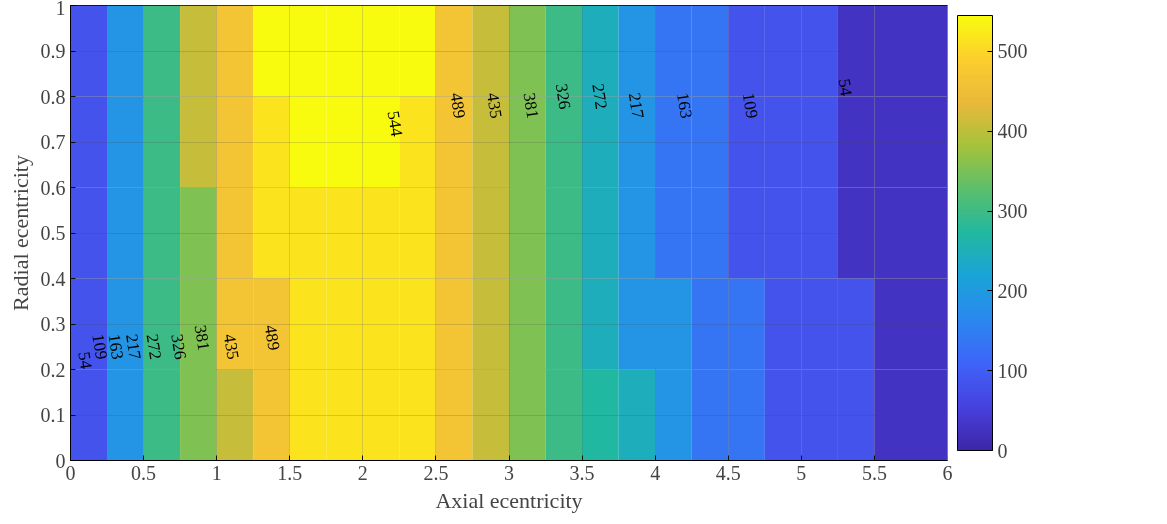  Describe the element at coordinates (1012, 370) in the screenshot. I see `color-bar-label: 100` at that location.